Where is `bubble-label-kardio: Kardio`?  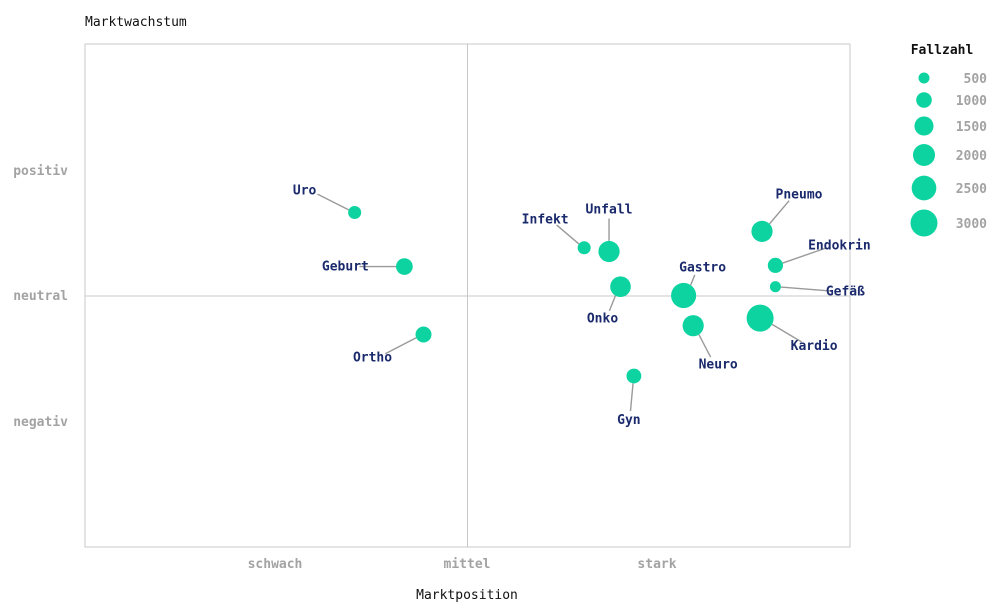 bubble-label-kardio: Kardio is located at coordinates (814, 346).